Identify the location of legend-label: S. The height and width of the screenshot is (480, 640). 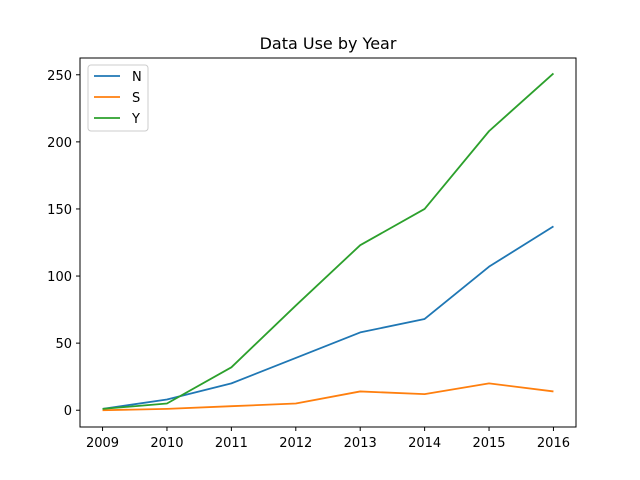
(136, 98).